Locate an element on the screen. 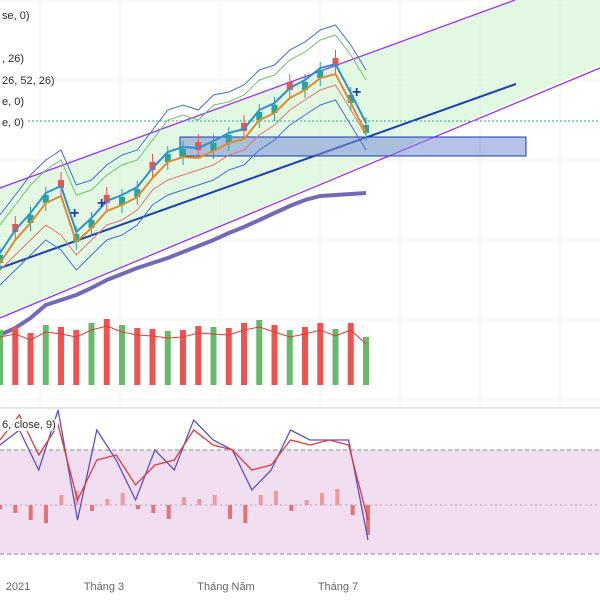 This screenshot has width=600, height=600. cross-marker-3: + is located at coordinates (356, 92).